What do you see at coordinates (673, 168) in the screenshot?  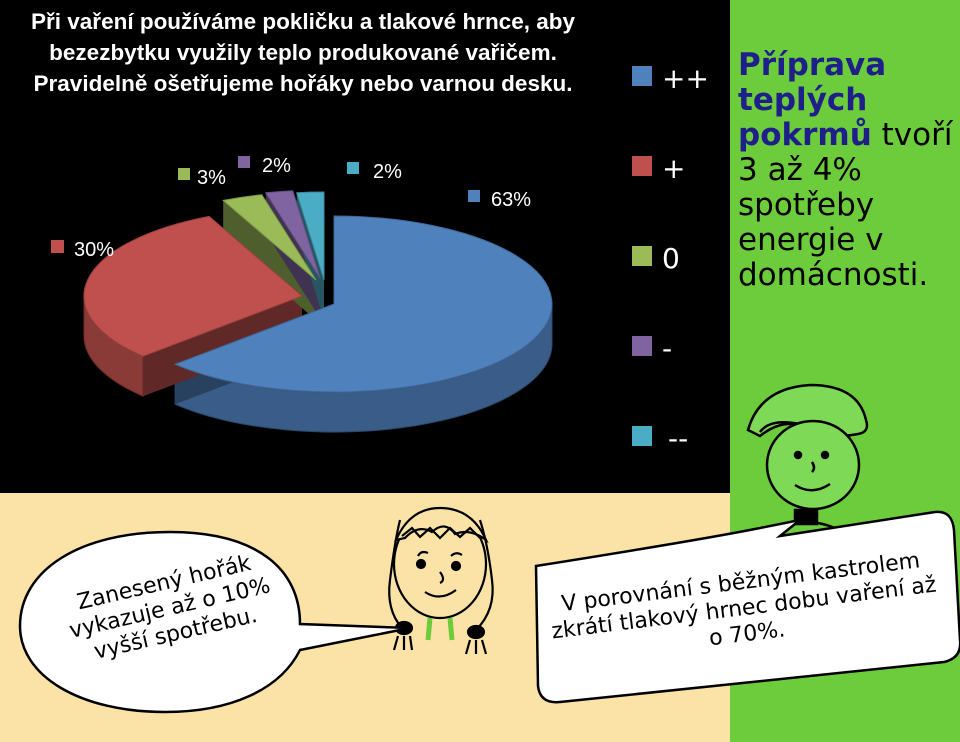 I see `legend-label-plus: +` at bounding box center [673, 168].